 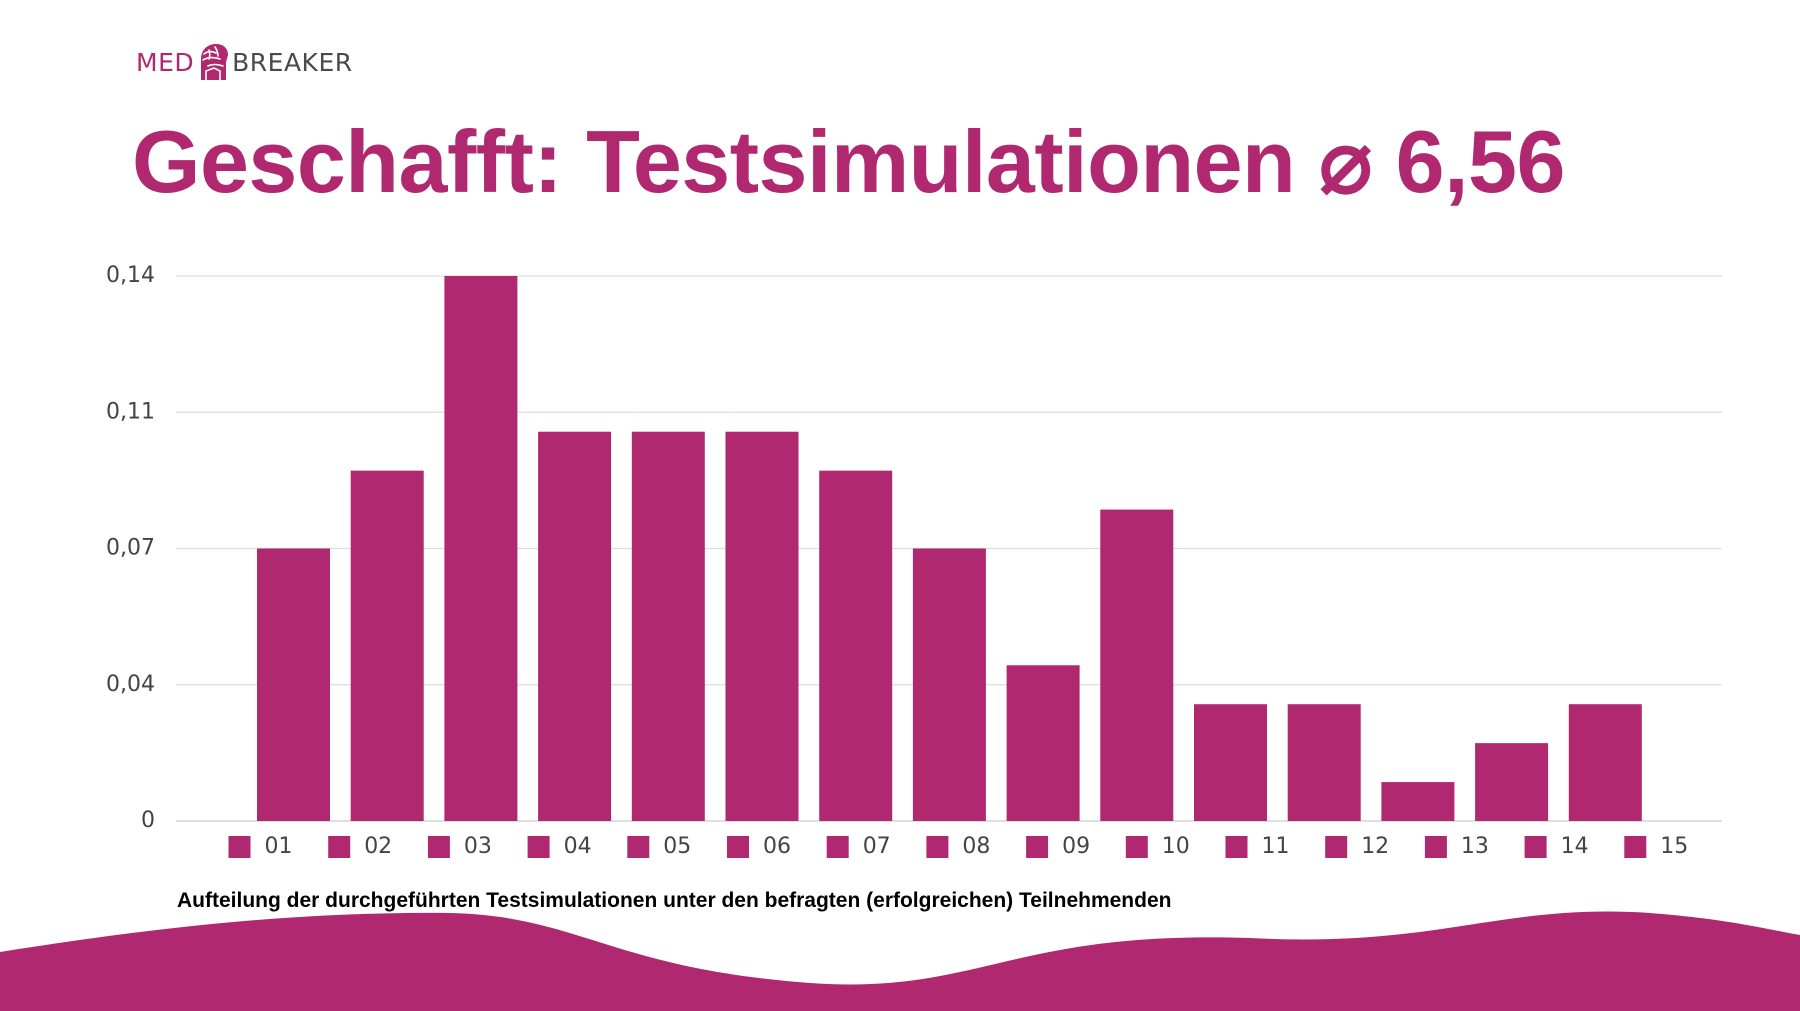 What do you see at coordinates (215, 62) in the screenshot?
I see `brain-logo-icon` at bounding box center [215, 62].